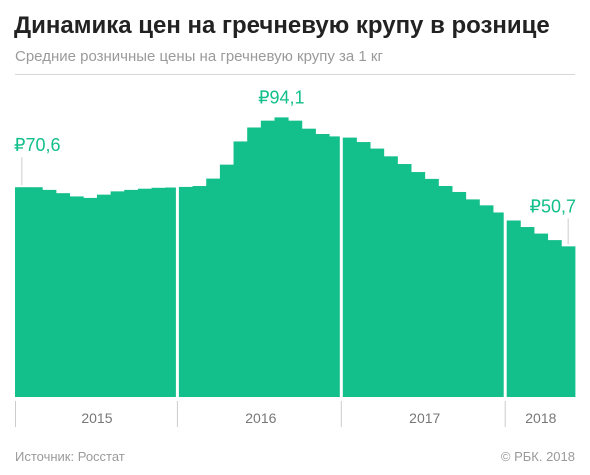 This screenshot has width=590, height=475. Describe the element at coordinates (553, 206) in the screenshot. I see `data-label: ₽50,7` at that location.